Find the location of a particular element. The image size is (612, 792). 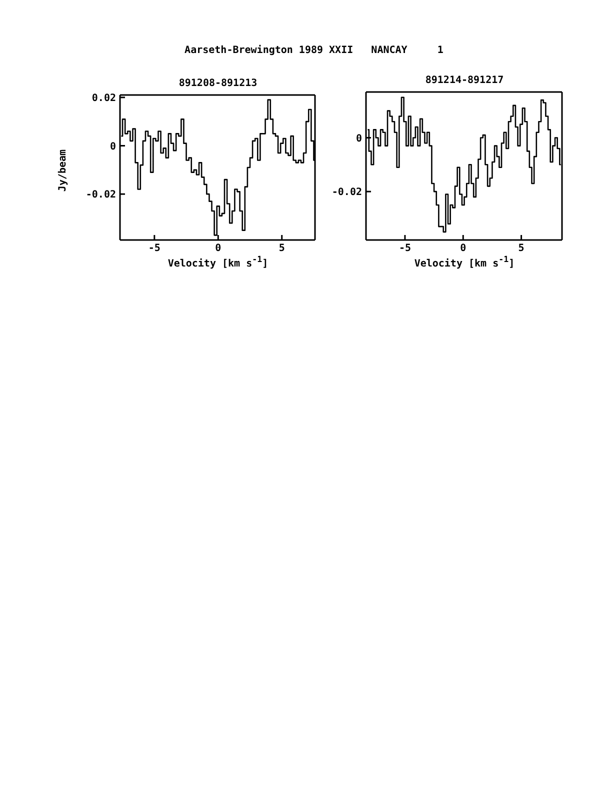

chart-title: 891214-891217 is located at coordinates (464, 80).